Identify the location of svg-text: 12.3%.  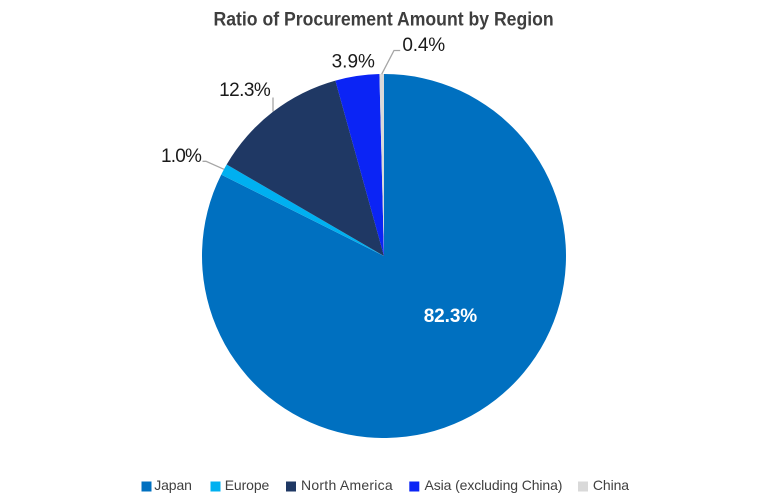
(245, 90).